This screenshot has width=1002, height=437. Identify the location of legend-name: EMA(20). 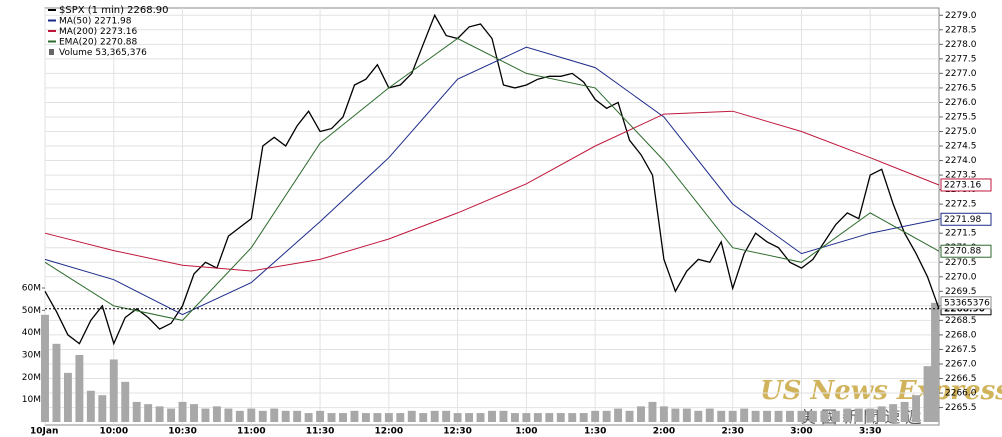
(78, 42).